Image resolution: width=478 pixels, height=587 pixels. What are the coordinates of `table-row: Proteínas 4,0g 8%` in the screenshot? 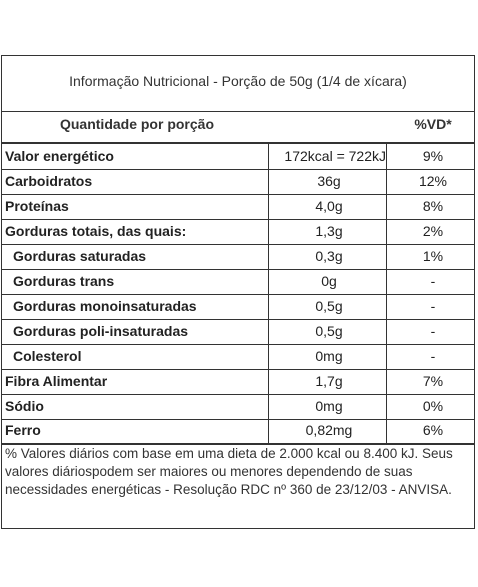 It's located at (238, 206).